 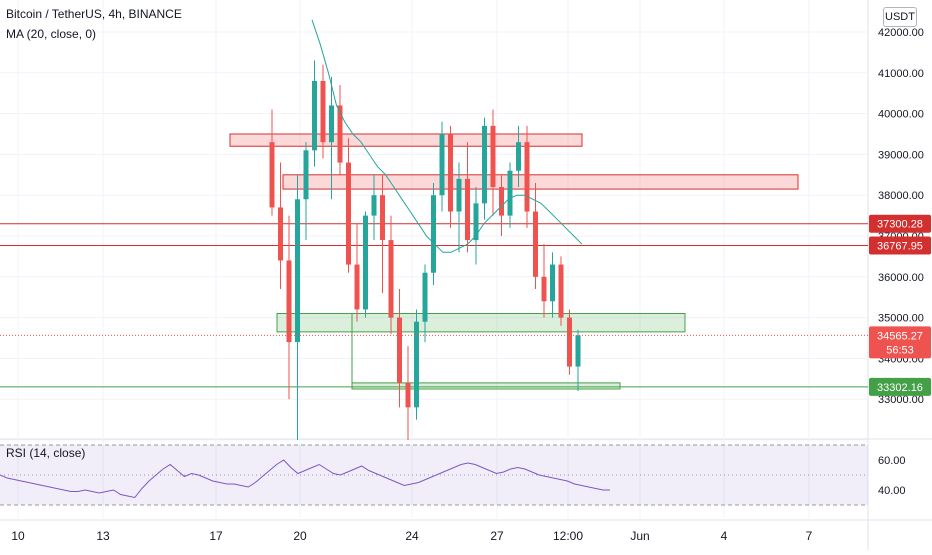 What do you see at coordinates (724, 536) in the screenshot?
I see `time-tick-label: 4` at bounding box center [724, 536].